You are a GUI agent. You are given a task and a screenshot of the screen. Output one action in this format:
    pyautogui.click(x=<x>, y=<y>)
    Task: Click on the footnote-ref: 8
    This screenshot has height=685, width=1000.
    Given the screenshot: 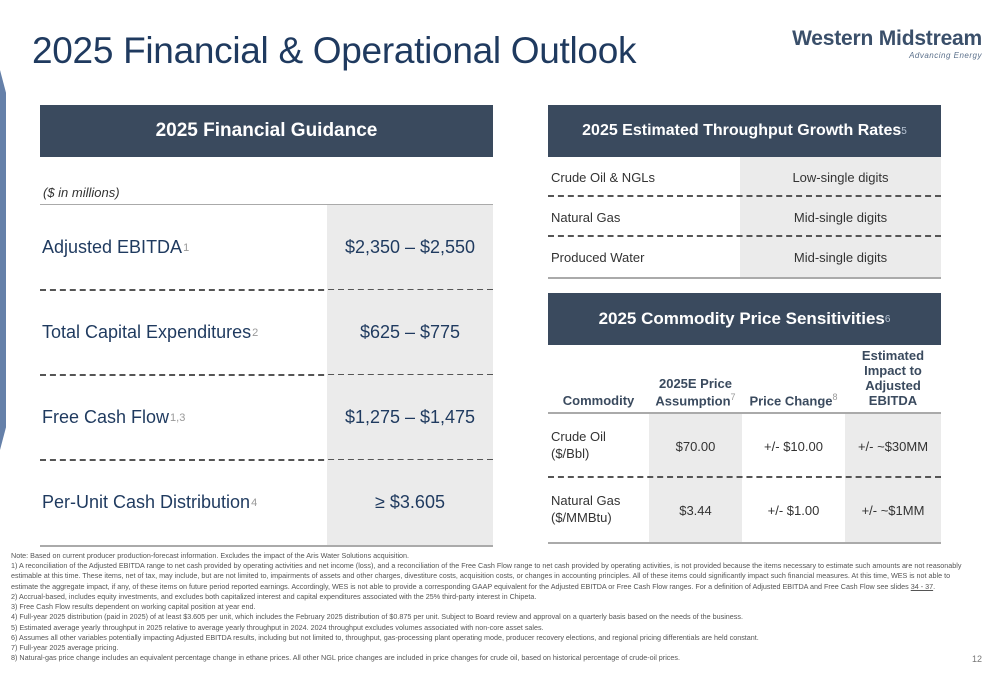 What is the action you would take?
    pyautogui.click(x=835, y=396)
    